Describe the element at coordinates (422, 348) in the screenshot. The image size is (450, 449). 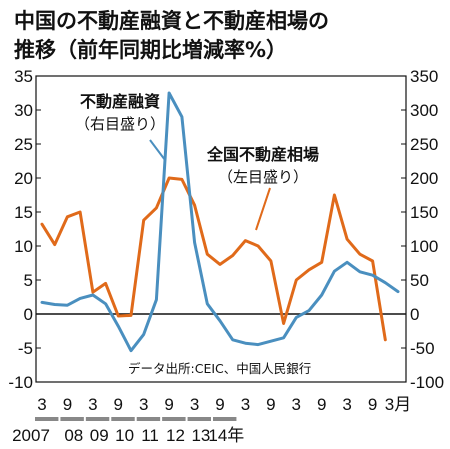
I see `right-tick-label: -50` at that location.